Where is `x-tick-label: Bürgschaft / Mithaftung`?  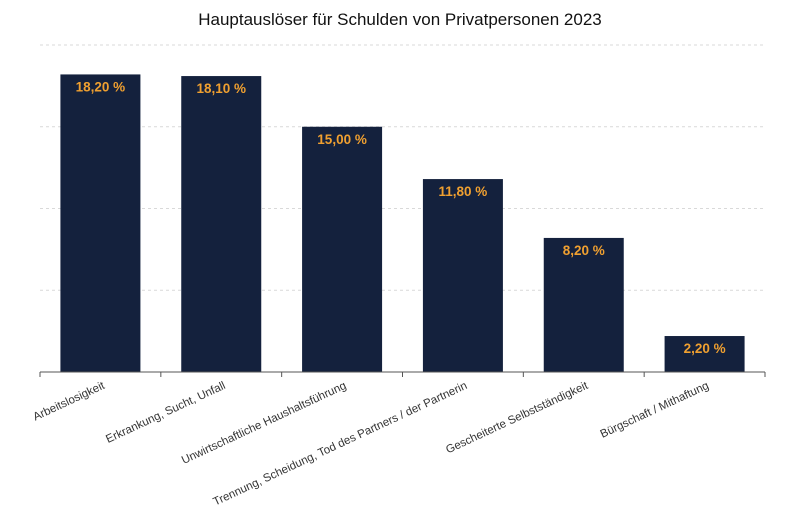
x-tick-label: Bürgschaft / Mithaftung is located at coordinates (655, 410).